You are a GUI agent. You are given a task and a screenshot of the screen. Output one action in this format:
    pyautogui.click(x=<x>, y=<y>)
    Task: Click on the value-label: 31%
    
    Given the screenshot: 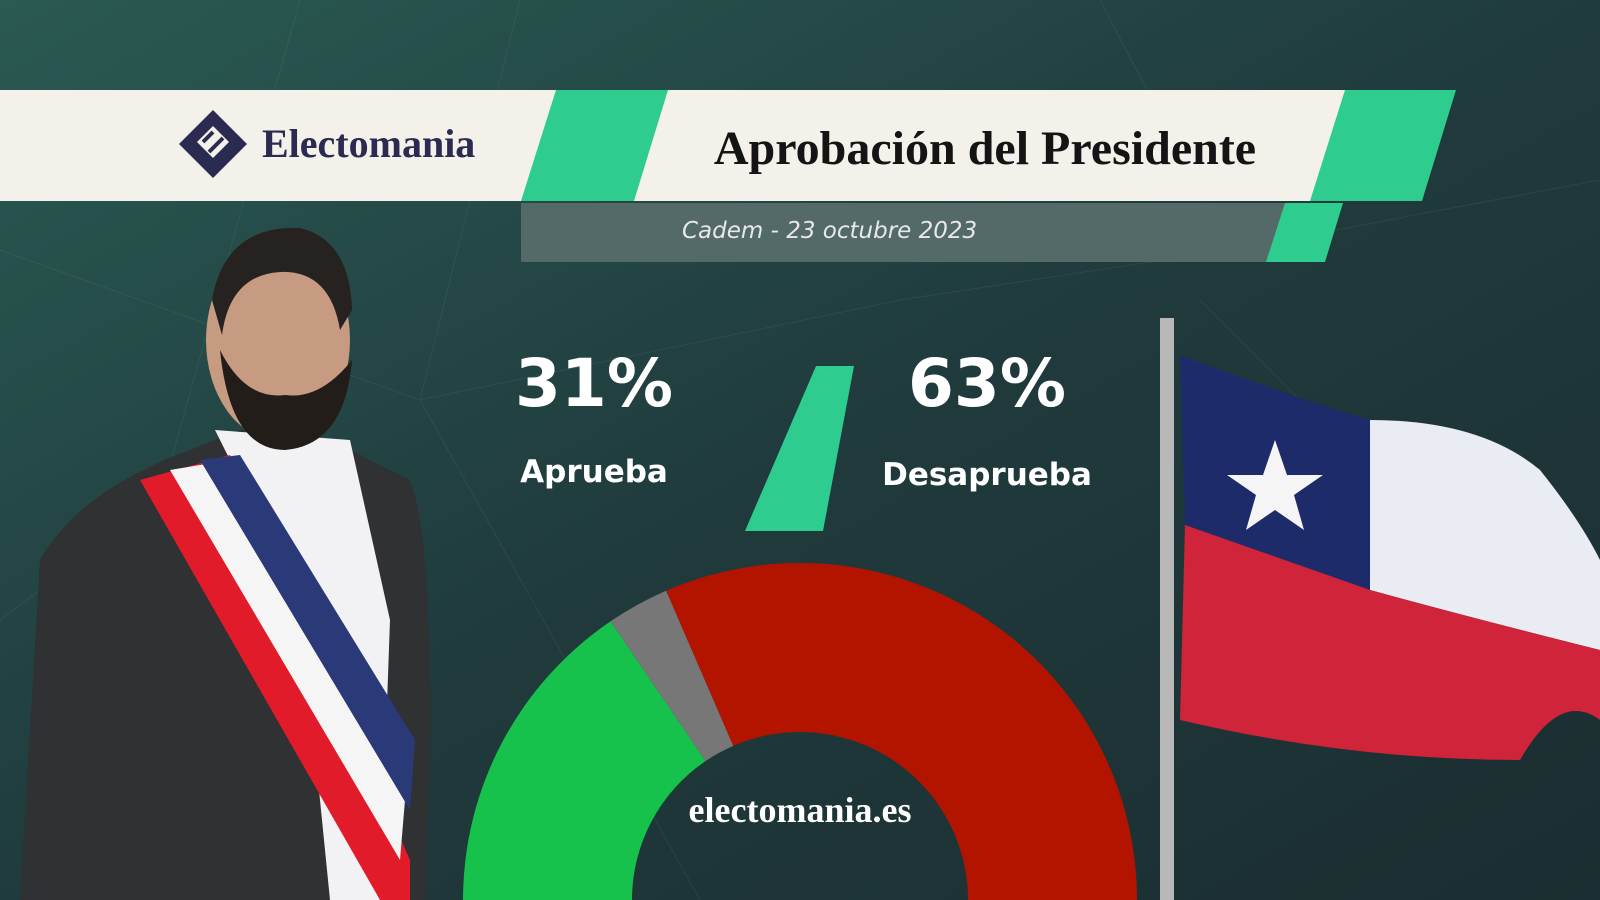 What is the action you would take?
    pyautogui.click(x=594, y=383)
    